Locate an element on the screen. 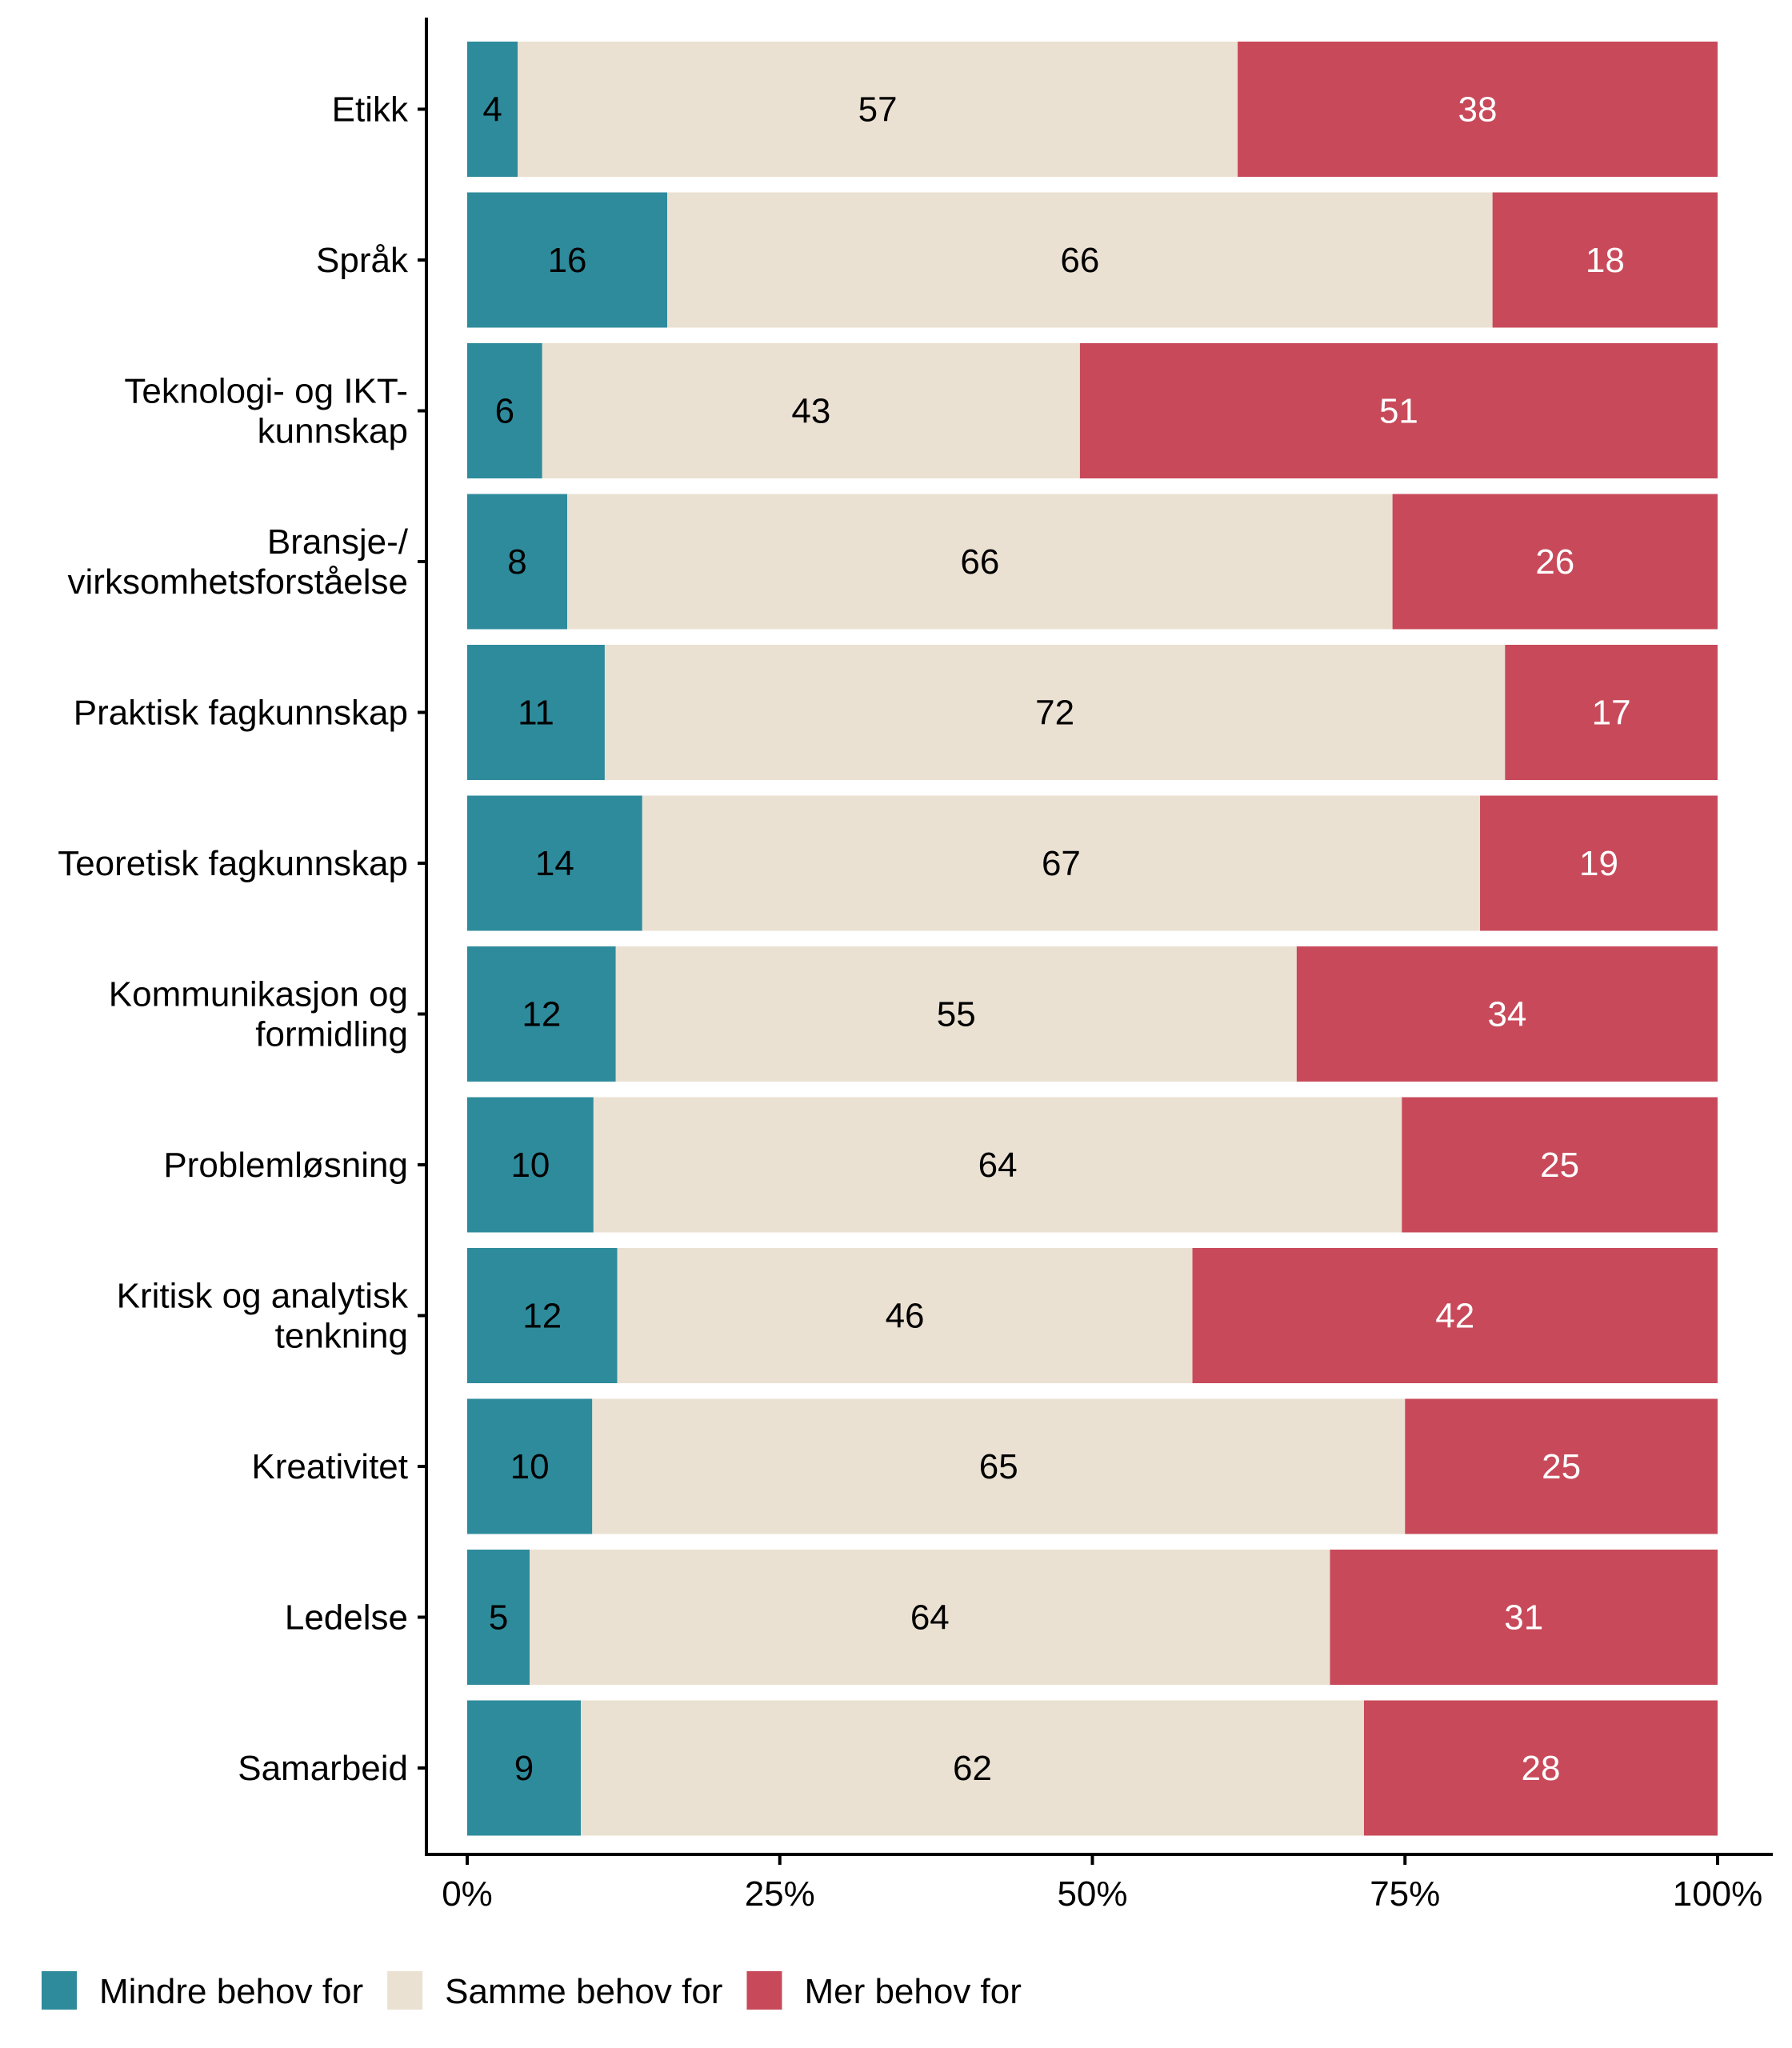  bar-value-label: 38 is located at coordinates (1478, 110).